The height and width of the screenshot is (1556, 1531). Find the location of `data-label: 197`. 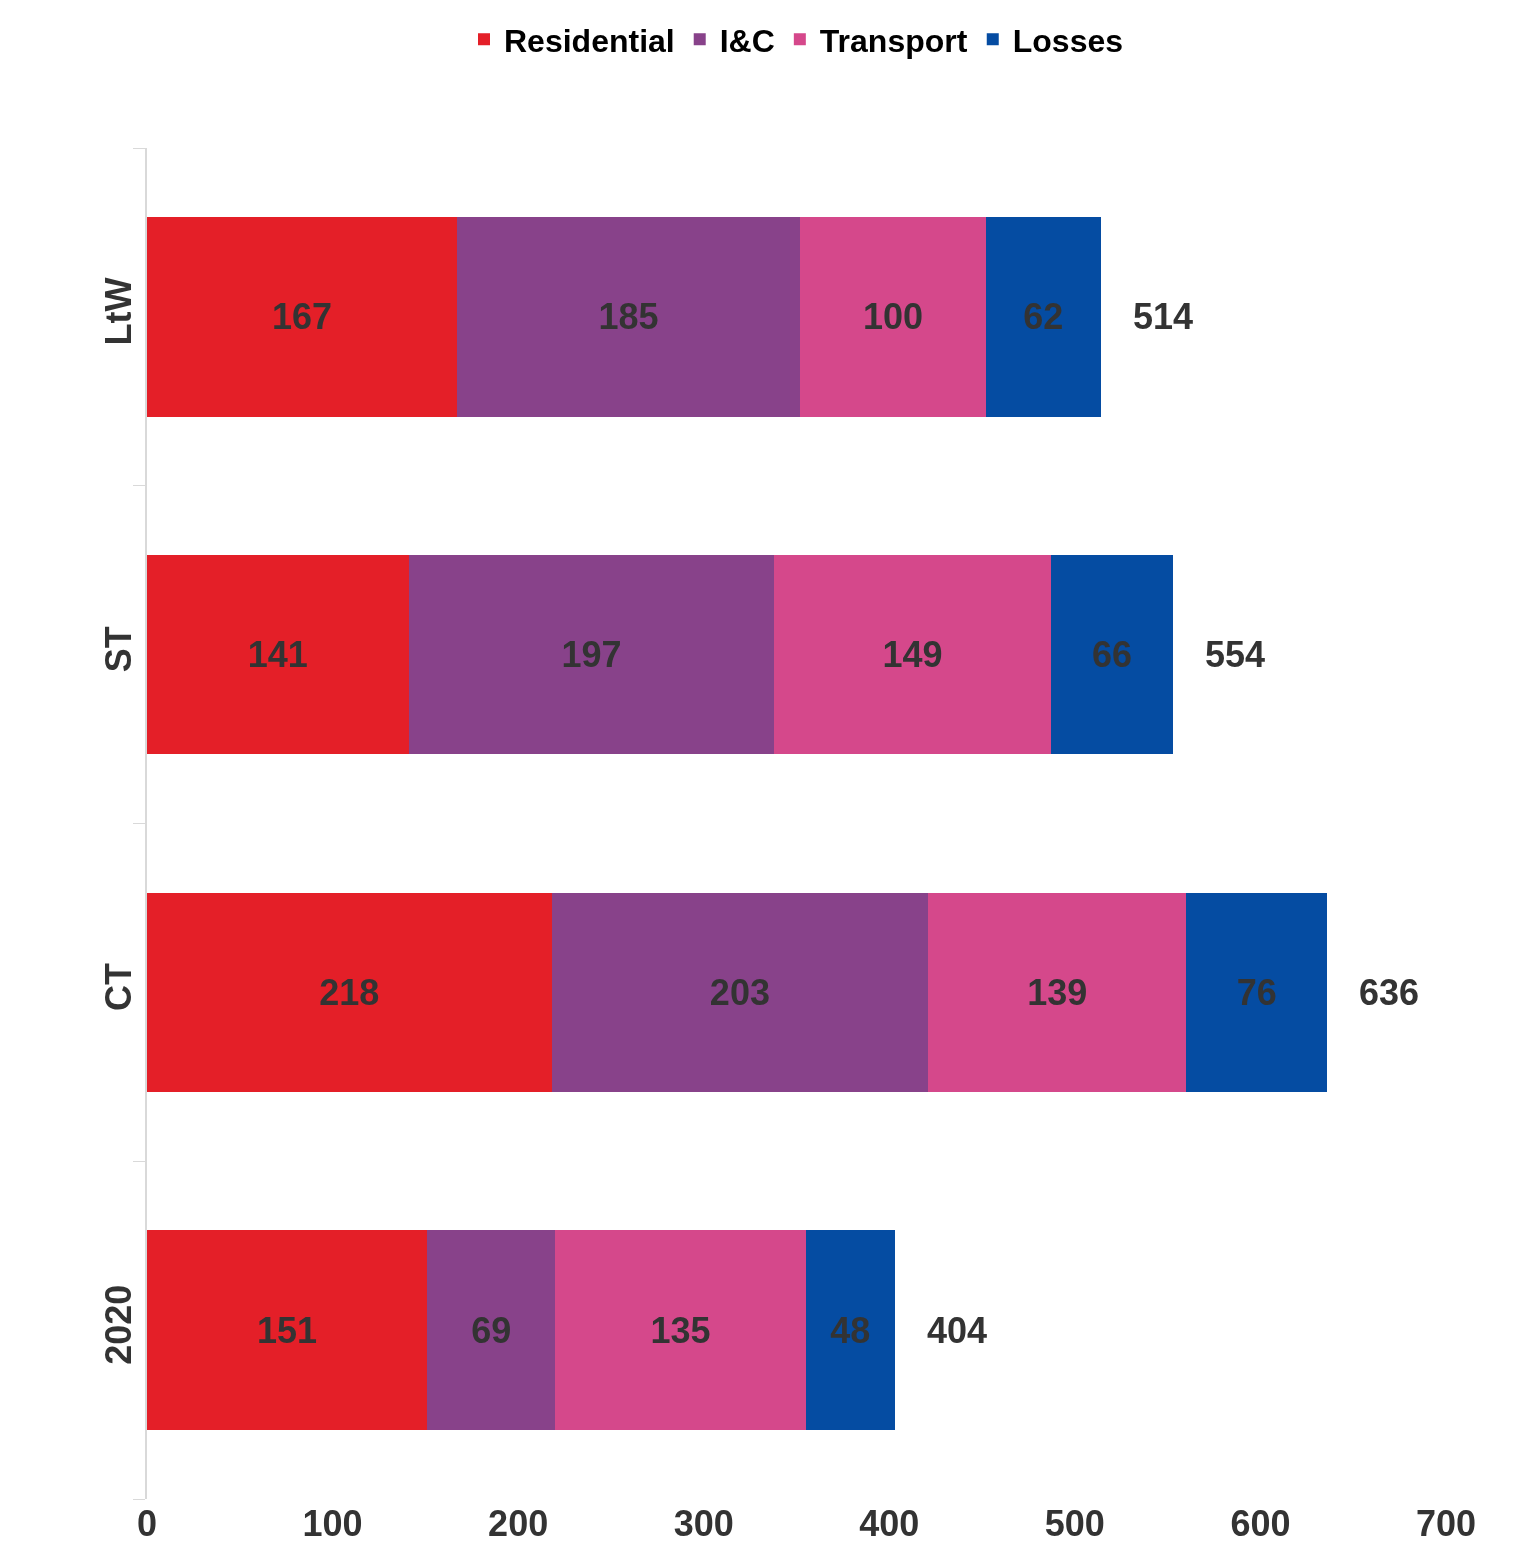

data-label: 197 is located at coordinates (591, 655).